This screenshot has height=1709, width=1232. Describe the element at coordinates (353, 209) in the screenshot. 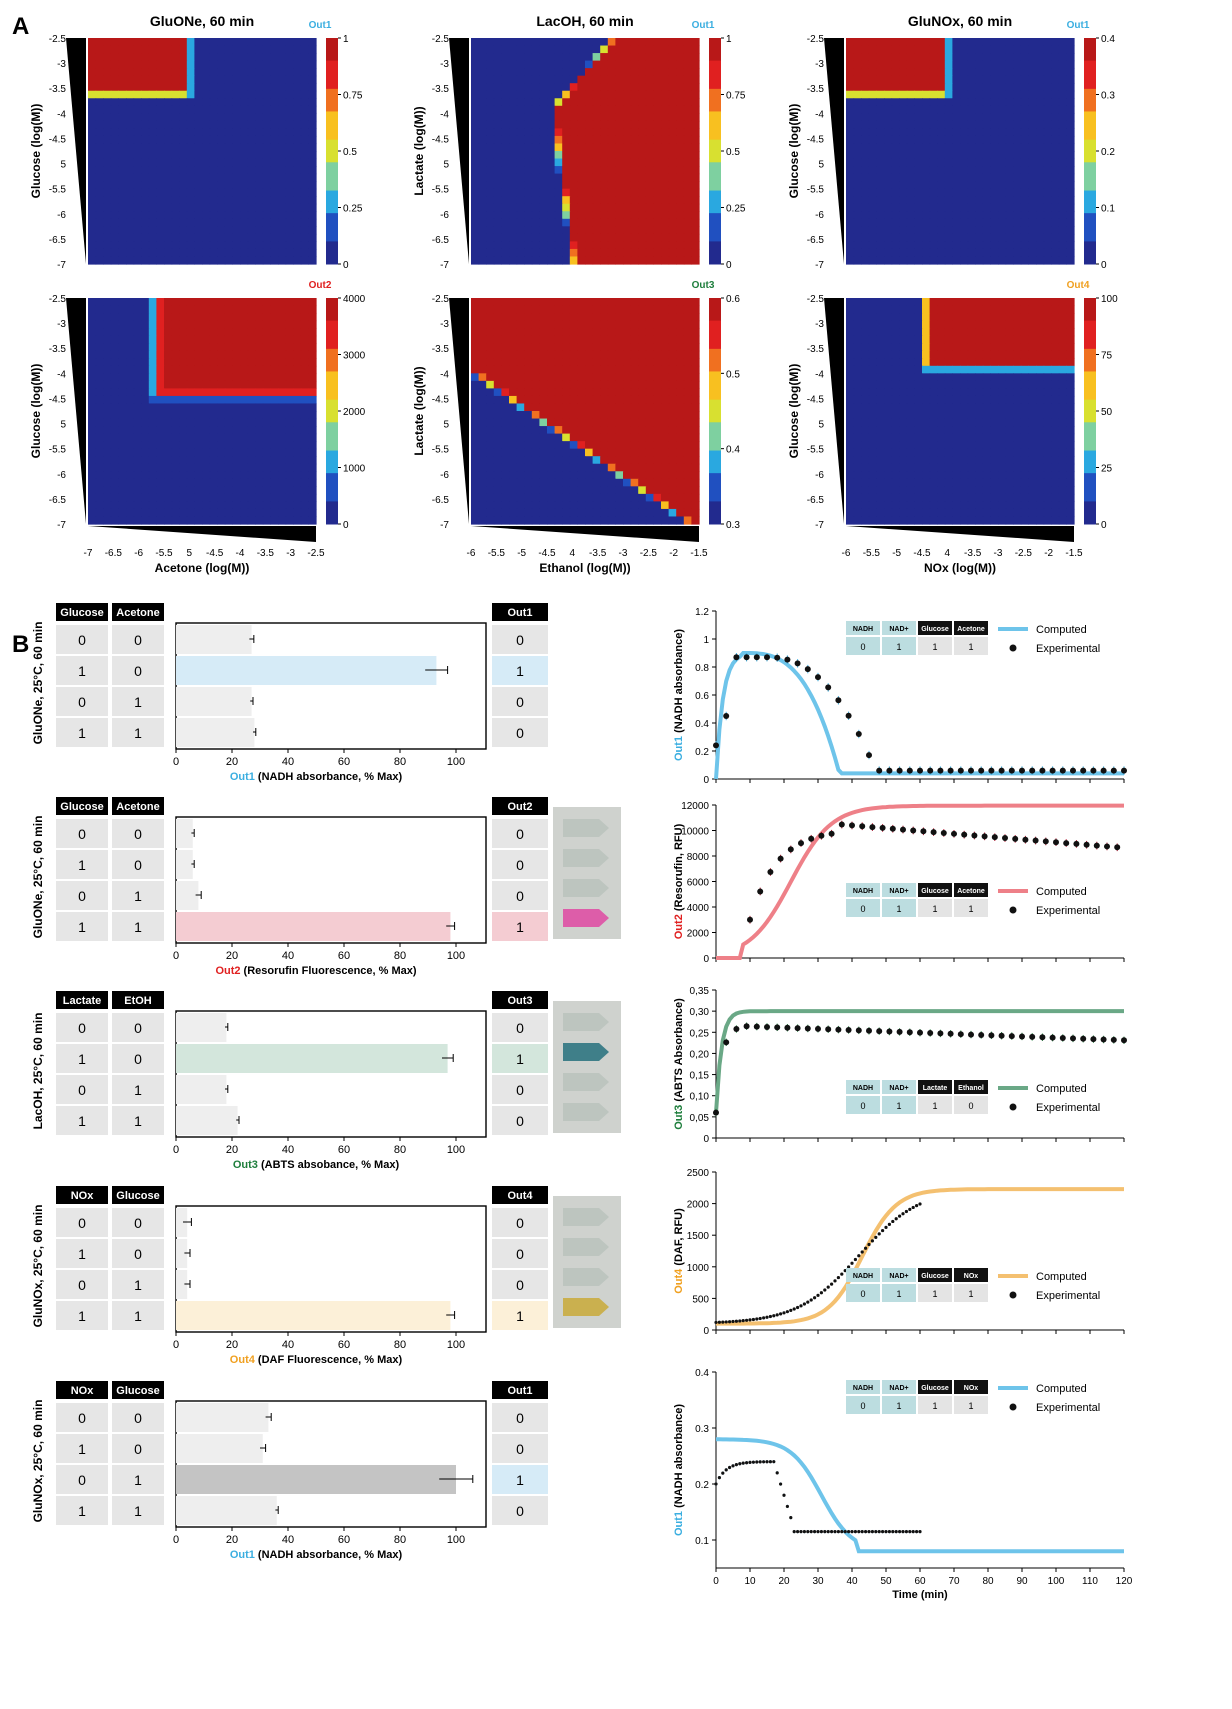

I see `colorbar-label: 0.25` at that location.